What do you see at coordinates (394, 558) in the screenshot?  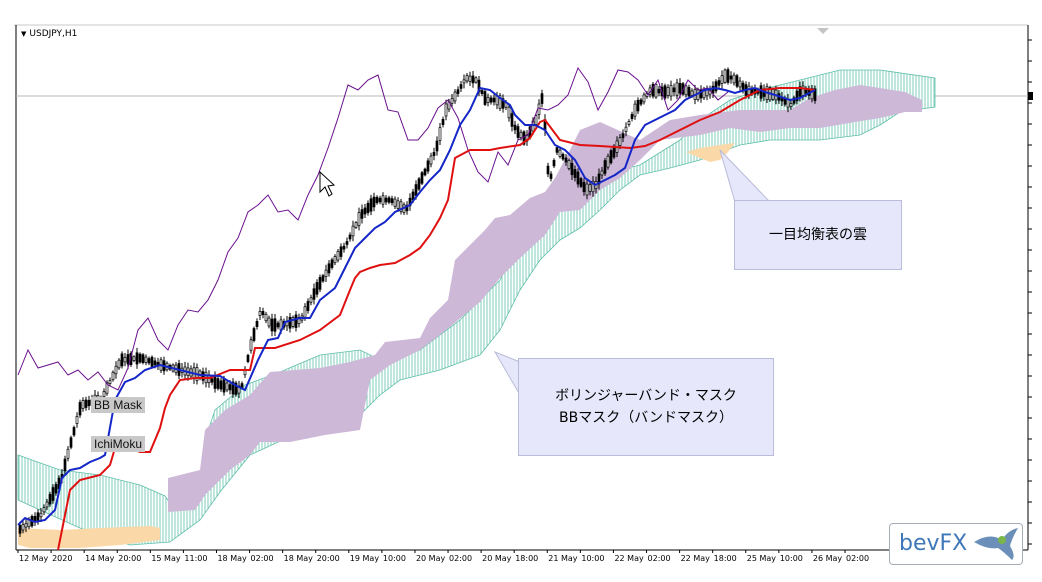 I see `time-axis-label: 10:00` at bounding box center [394, 558].